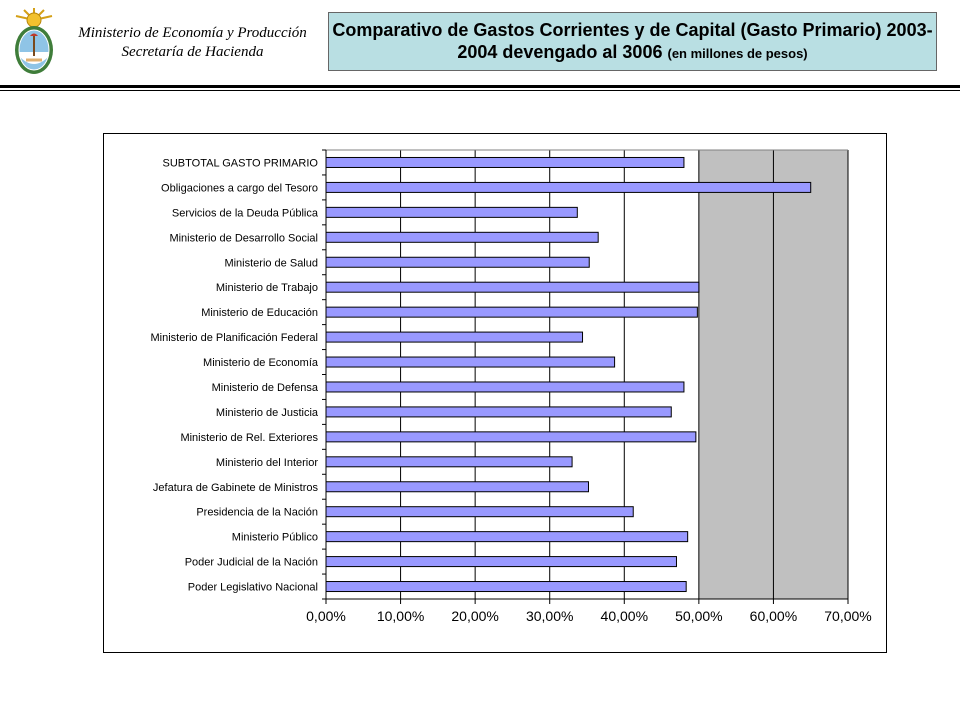 The image size is (960, 720). What do you see at coordinates (192, 52) in the screenshot?
I see `ministry-line-2: Secretaría de Hacienda` at bounding box center [192, 52].